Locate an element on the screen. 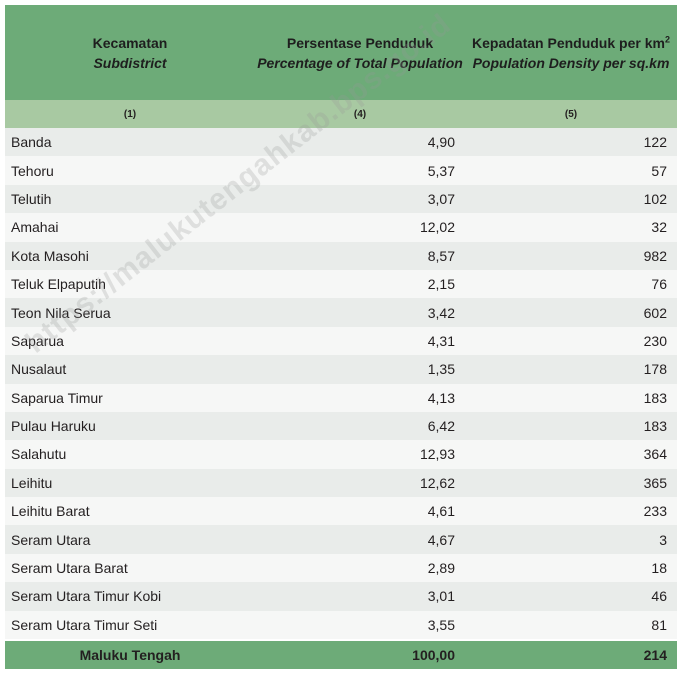 The height and width of the screenshot is (673, 680). table-row: Nusalaut 1,35 178 is located at coordinates (341, 369).